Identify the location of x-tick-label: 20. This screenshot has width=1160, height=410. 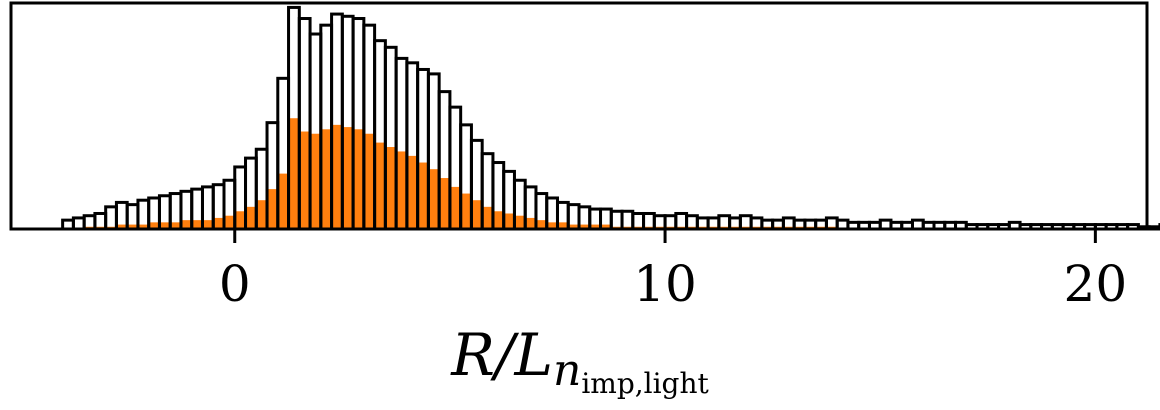
(1096, 284).